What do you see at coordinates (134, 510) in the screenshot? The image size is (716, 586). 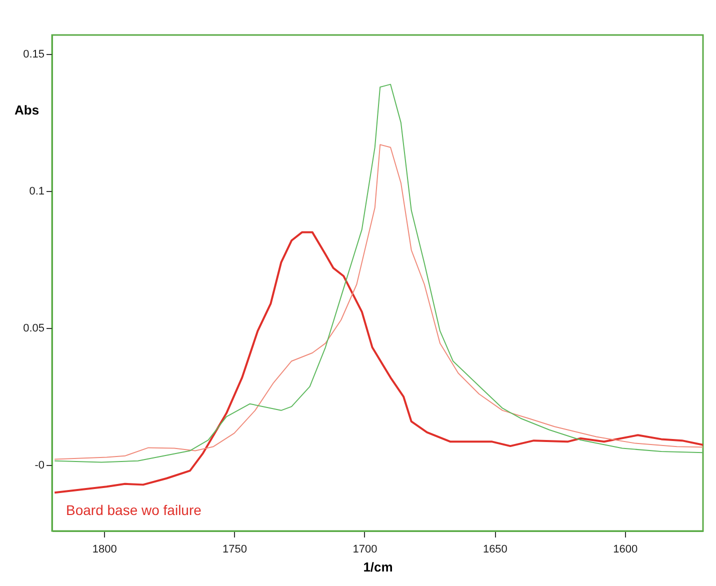 I see `series-label: Board base wo failure` at bounding box center [134, 510].